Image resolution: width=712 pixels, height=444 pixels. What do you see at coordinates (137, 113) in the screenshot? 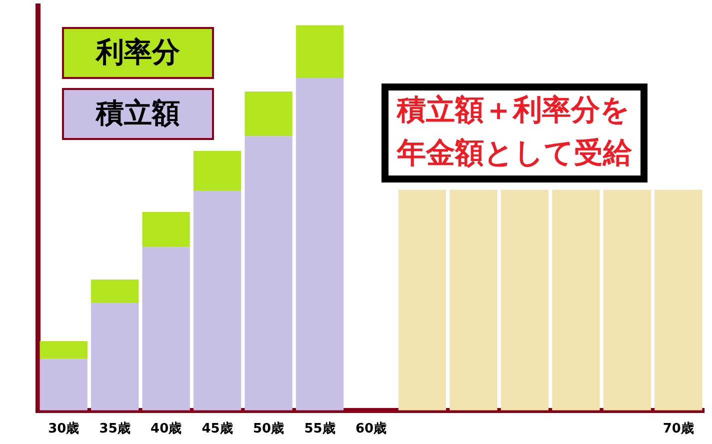
I see `text: 積立額` at bounding box center [137, 113].